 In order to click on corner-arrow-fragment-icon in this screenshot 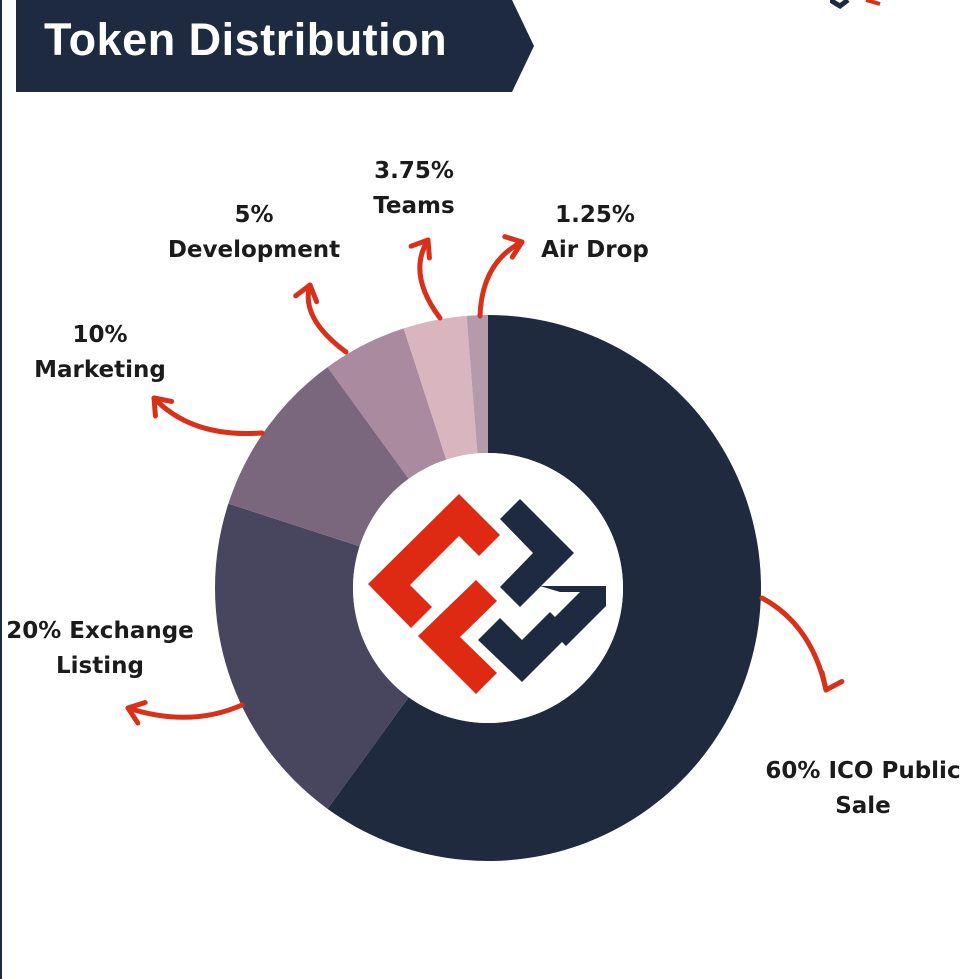, I will do `click(855, 5)`.